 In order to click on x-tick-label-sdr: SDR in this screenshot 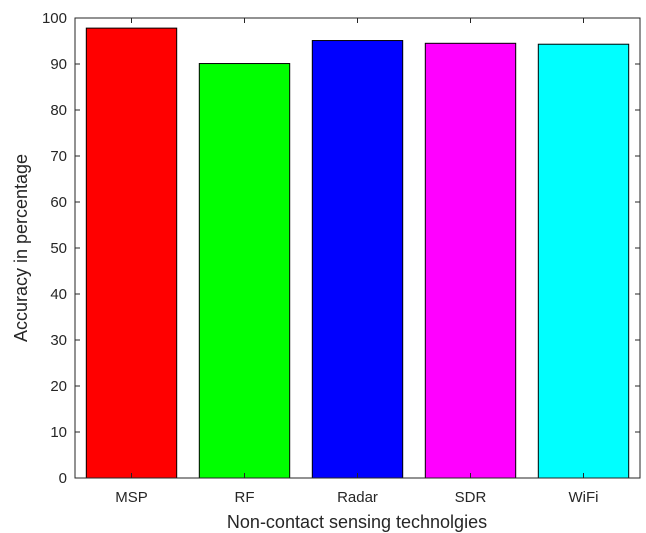, I will do `click(471, 497)`.